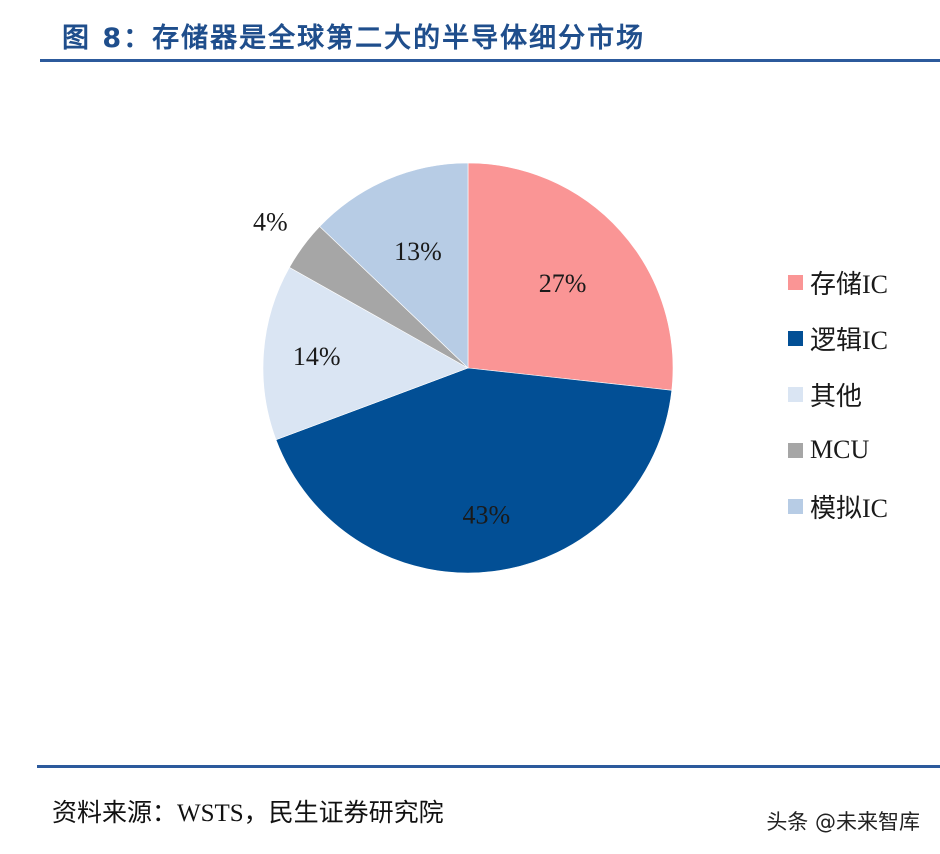 This screenshot has height=854, width=940. What do you see at coordinates (486, 514) in the screenshot?
I see `slice-value-label: 43%` at bounding box center [486, 514].